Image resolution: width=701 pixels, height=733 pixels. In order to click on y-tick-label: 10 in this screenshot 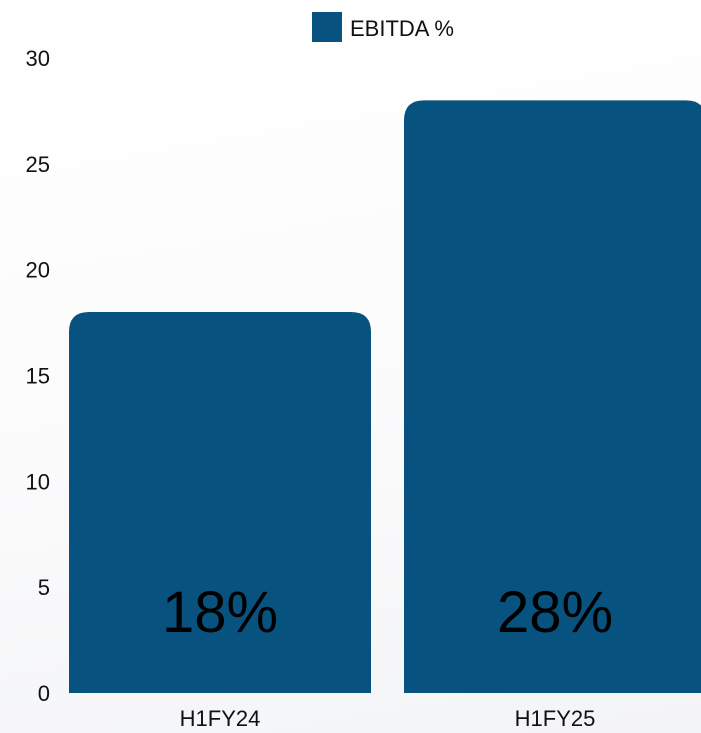, I will do `click(38, 481)`.